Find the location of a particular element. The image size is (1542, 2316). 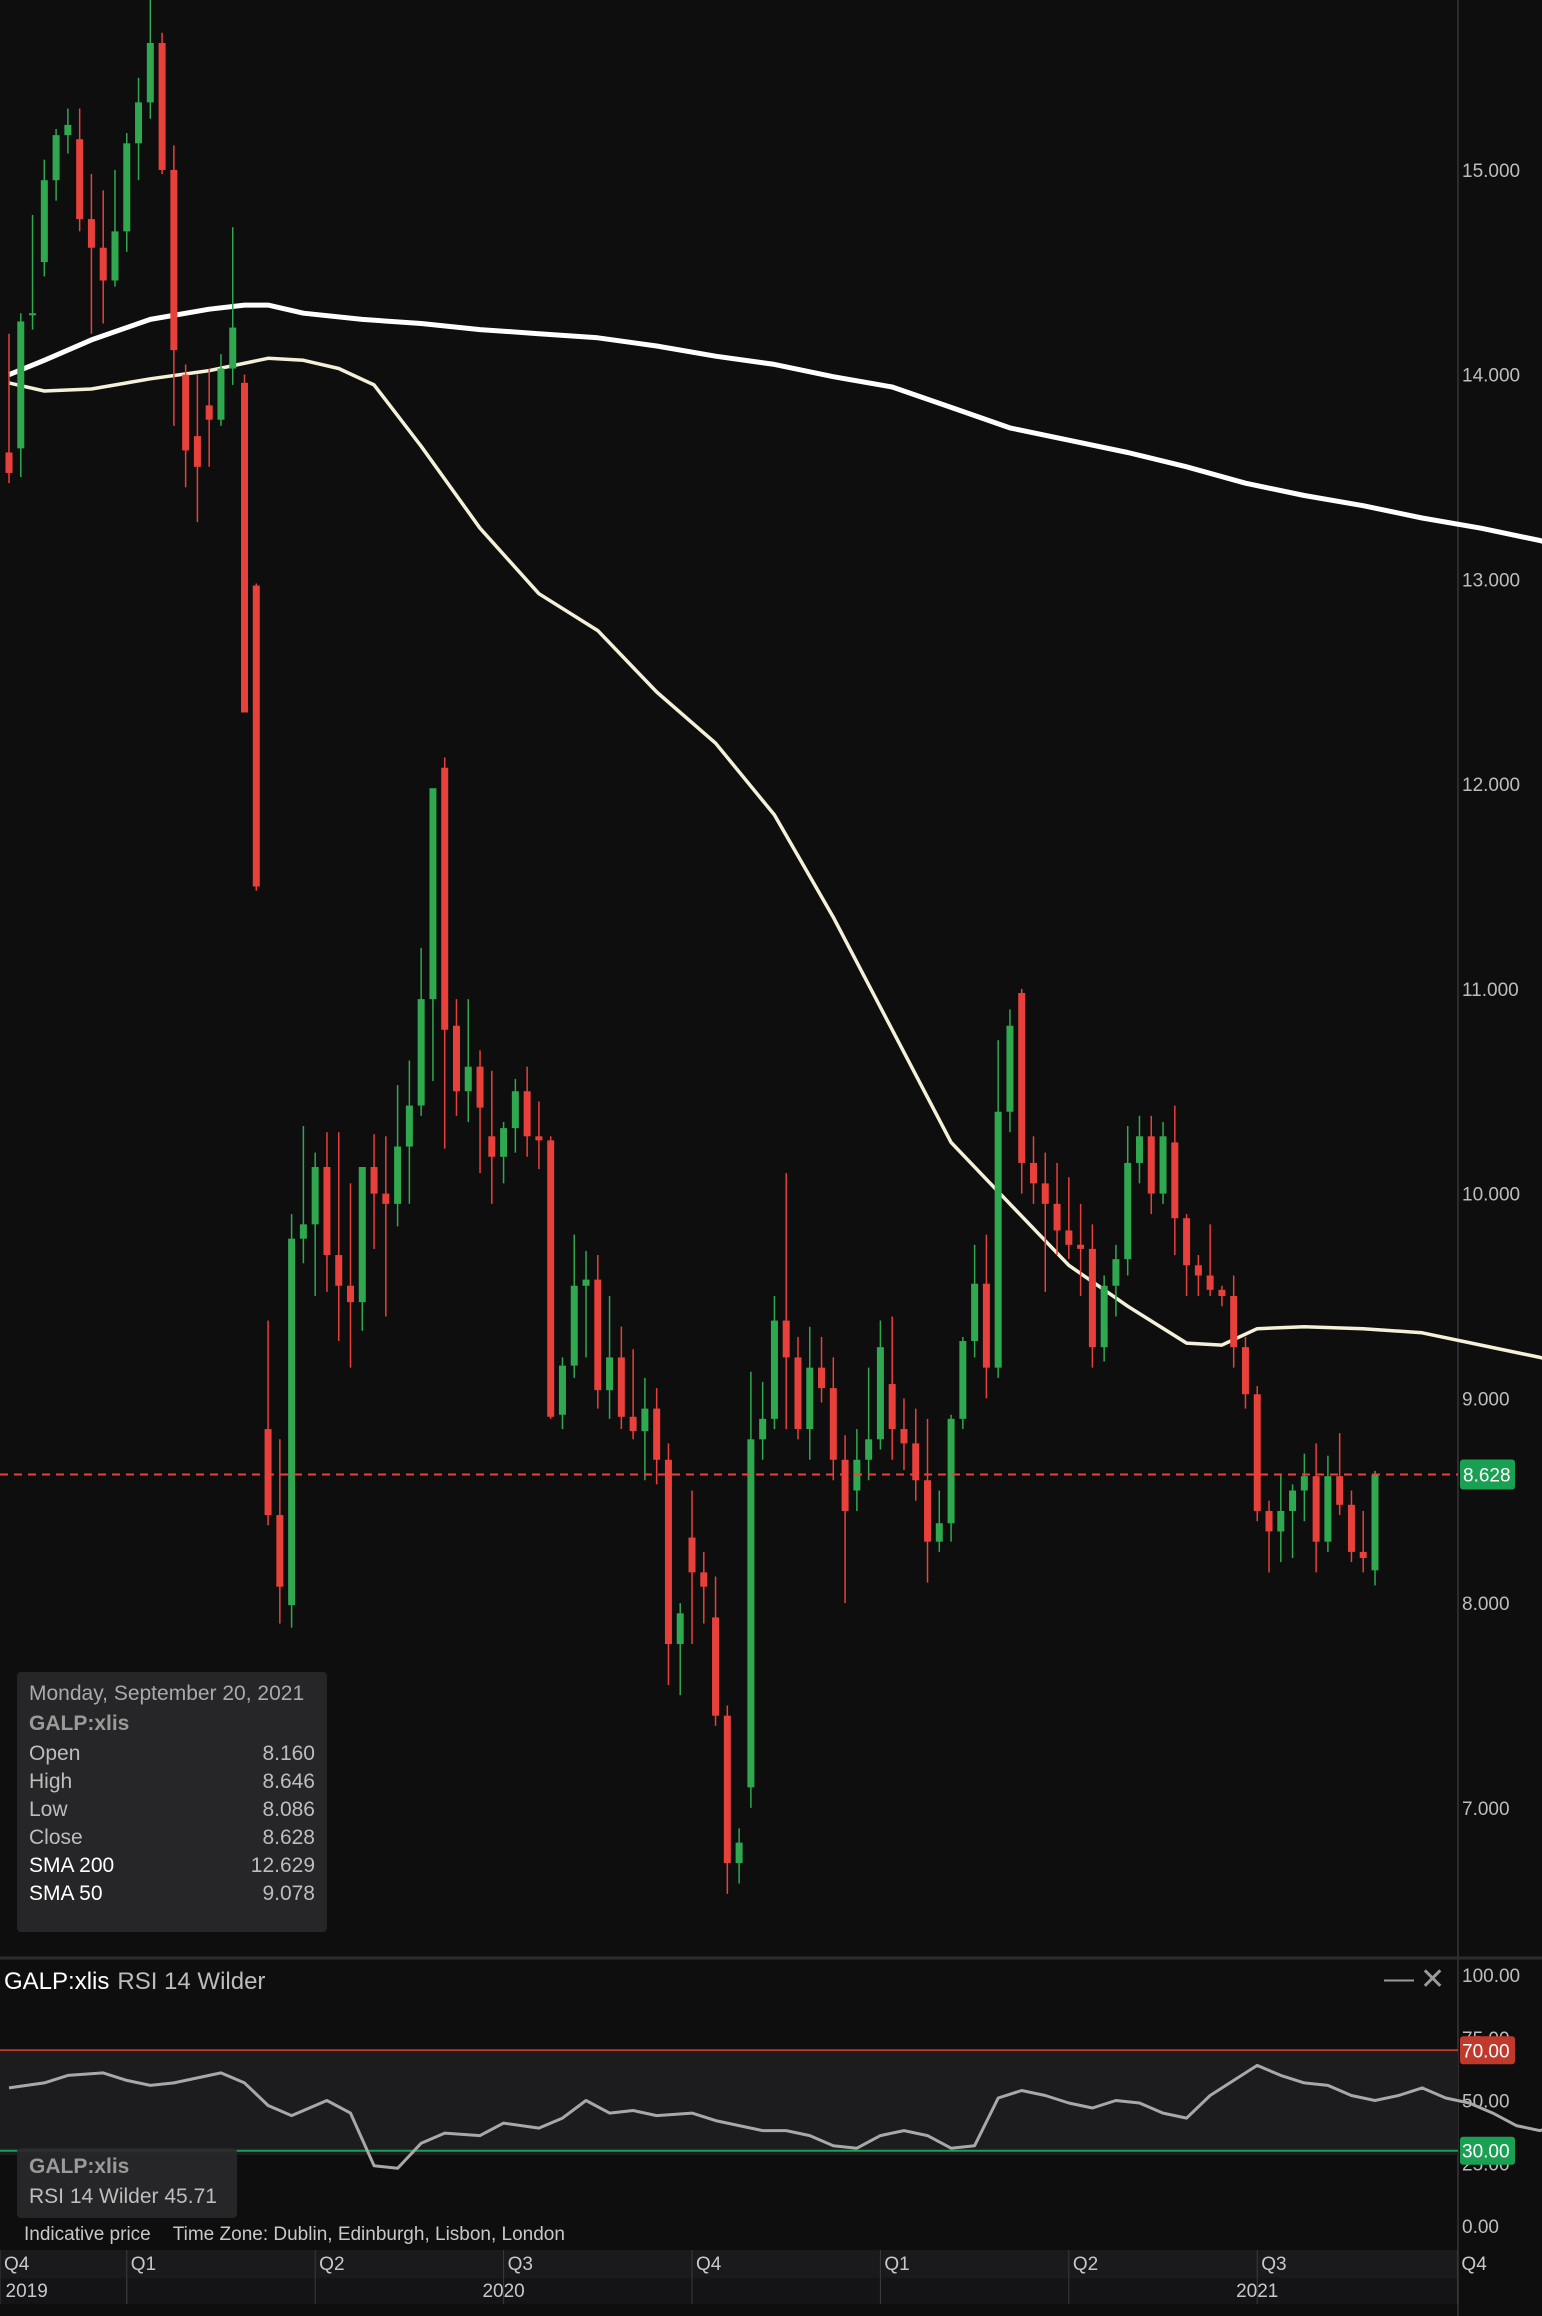

year-label: 2019 is located at coordinates (27, 2291).